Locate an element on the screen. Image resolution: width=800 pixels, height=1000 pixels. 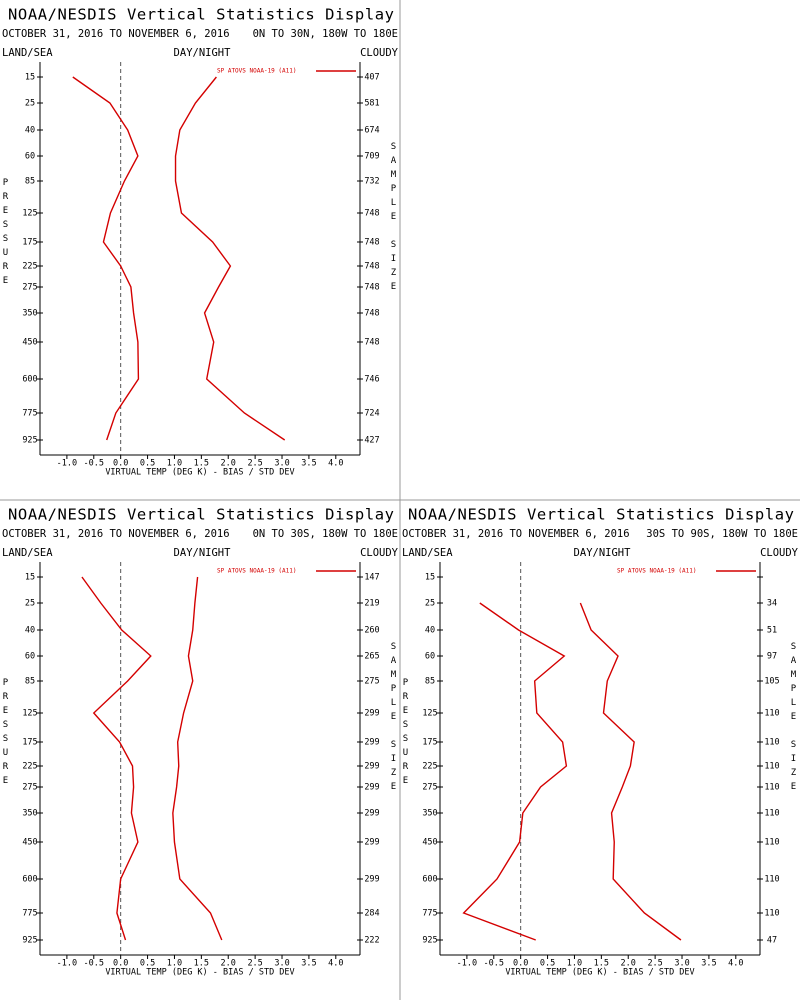
legend-label: SP ATOVS NOAA-19 (A11) is located at coordinates (656, 571).